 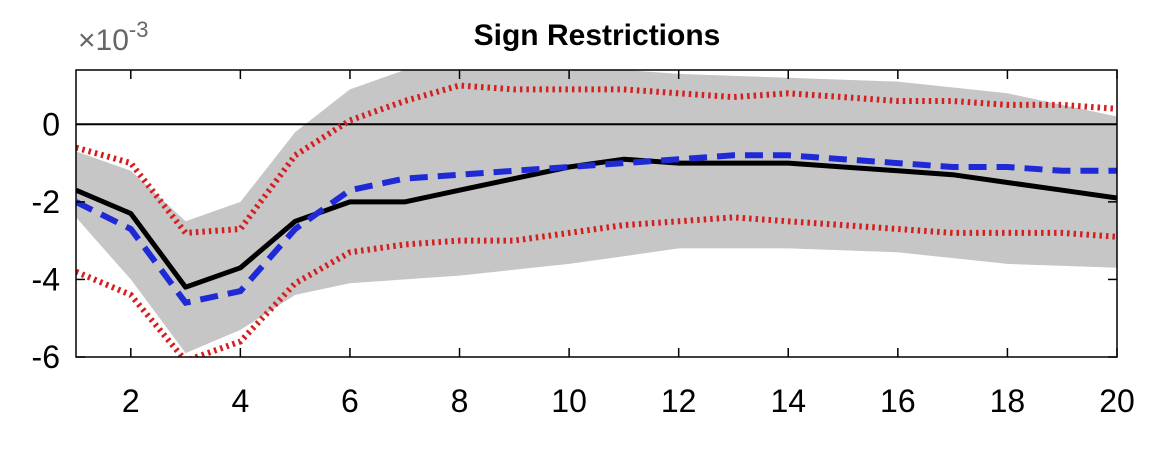 What do you see at coordinates (460, 401) in the screenshot?
I see `x-tick-label: 8` at bounding box center [460, 401].